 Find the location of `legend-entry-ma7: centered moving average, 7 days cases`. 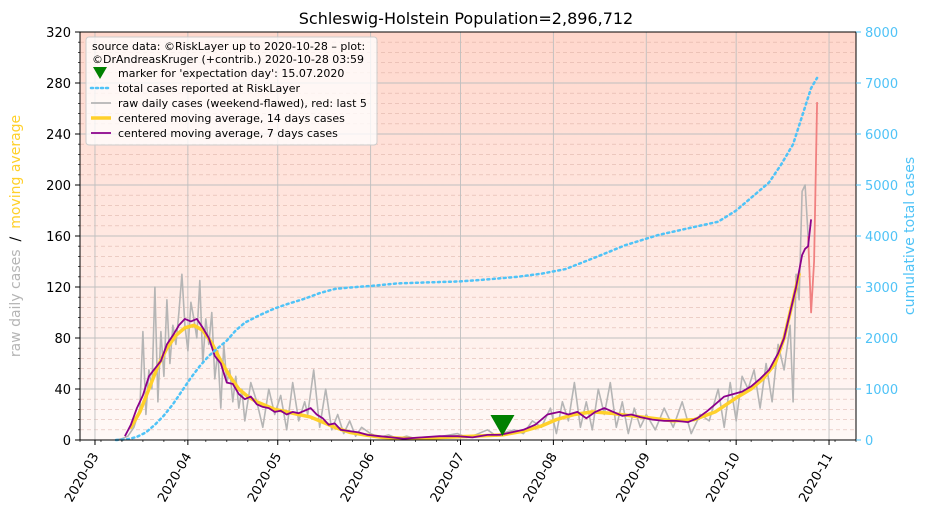

legend-entry-ma7: centered moving average, 7 days cases is located at coordinates (228, 133).